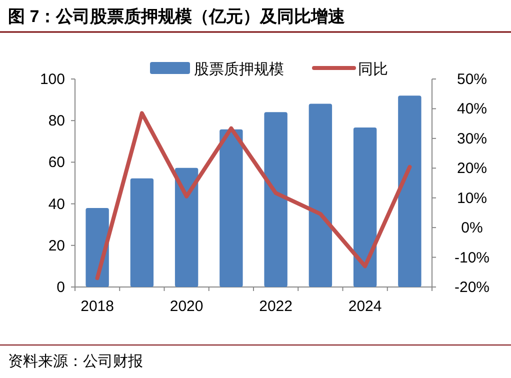 Image resolution: width=511 pixels, height=378 pixels. What do you see at coordinates (373, 69) in the screenshot?
I see `legend-label: 同比` at bounding box center [373, 69].